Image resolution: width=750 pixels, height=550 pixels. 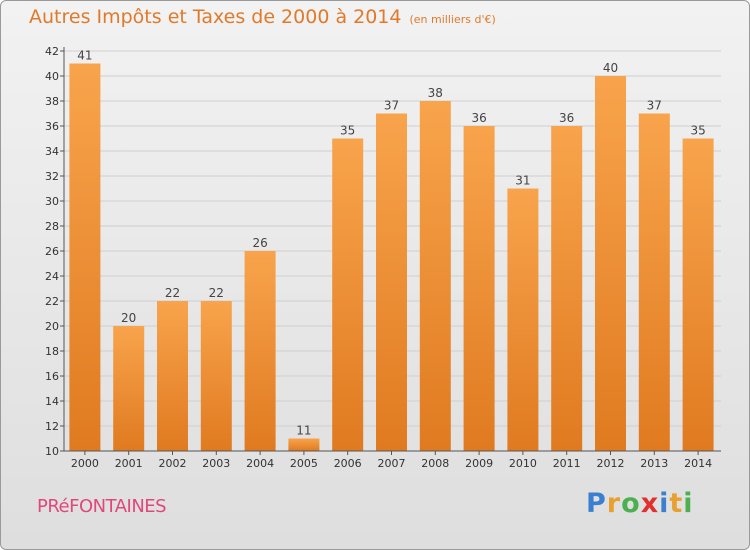 What do you see at coordinates (52, 226) in the screenshot?
I see `y-tick-label: 28` at bounding box center [52, 226].